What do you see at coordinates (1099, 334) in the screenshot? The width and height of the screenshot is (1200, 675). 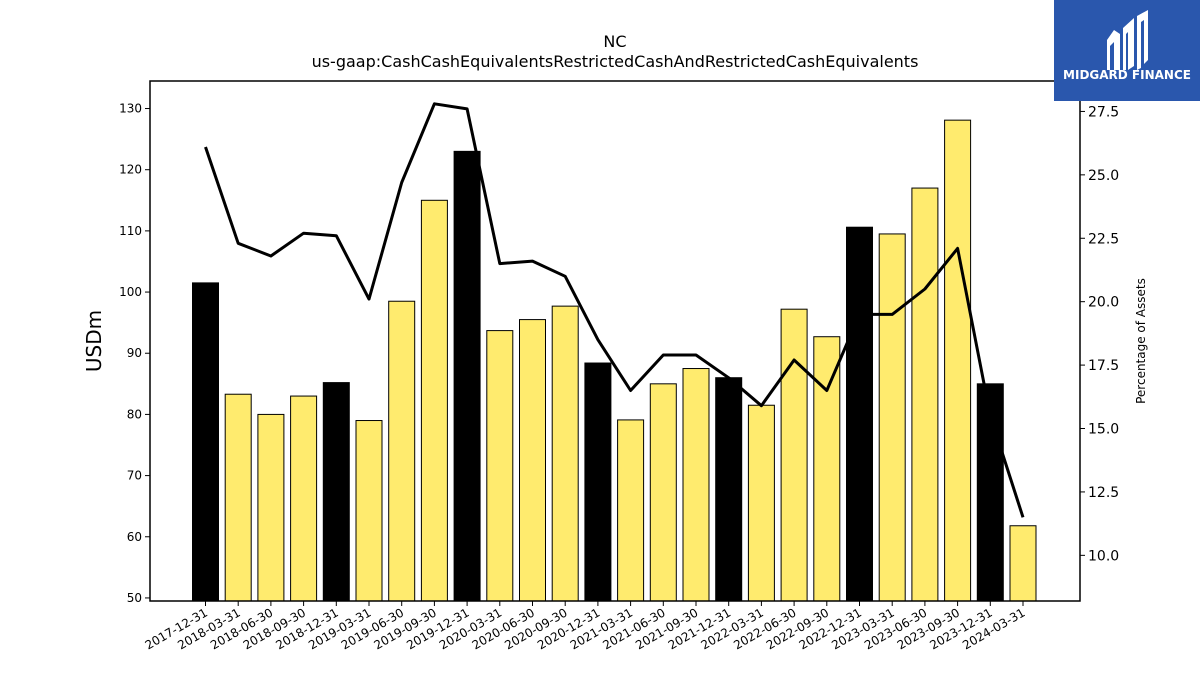 I see `y-axis-right: 10.0 12.5 15.0 17.5 20.0 22.5 25.0 27.5` at bounding box center [1099, 334].